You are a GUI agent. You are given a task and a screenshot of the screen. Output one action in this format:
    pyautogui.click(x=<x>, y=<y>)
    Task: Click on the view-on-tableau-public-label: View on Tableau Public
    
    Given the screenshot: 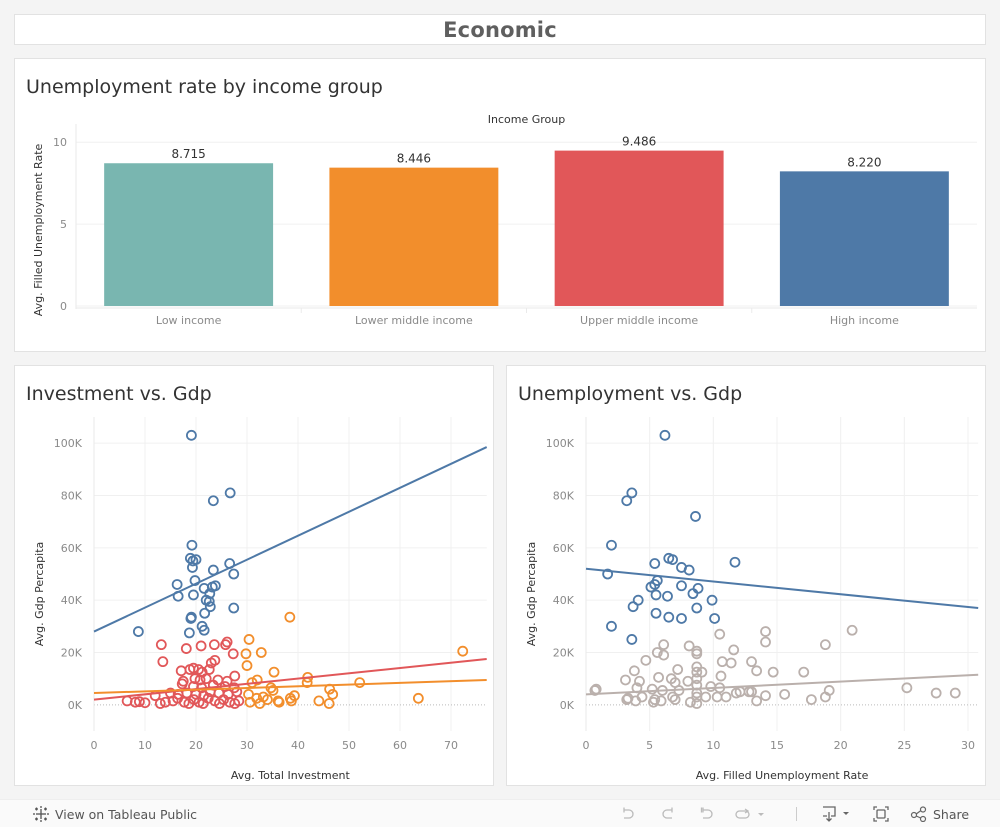 What is the action you would take?
    pyautogui.click(x=126, y=814)
    